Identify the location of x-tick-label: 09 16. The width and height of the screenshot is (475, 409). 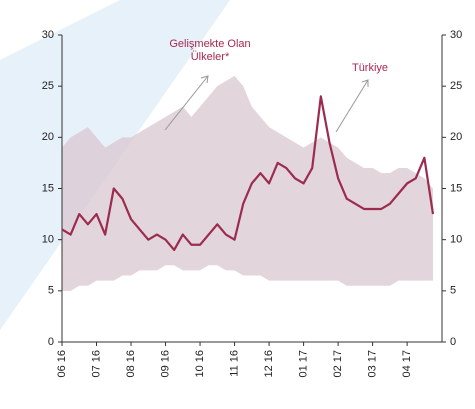
(165, 364).